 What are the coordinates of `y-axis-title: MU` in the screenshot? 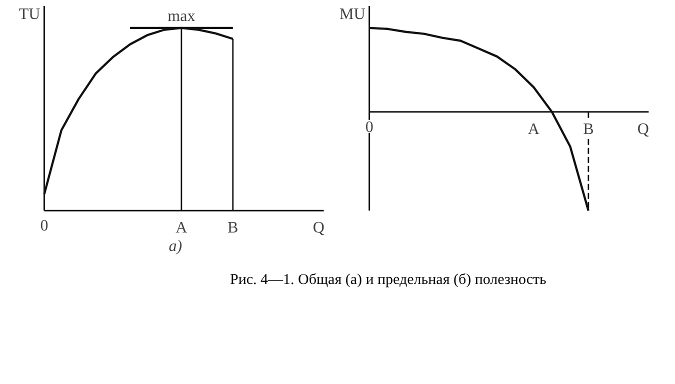 It's located at (353, 14).